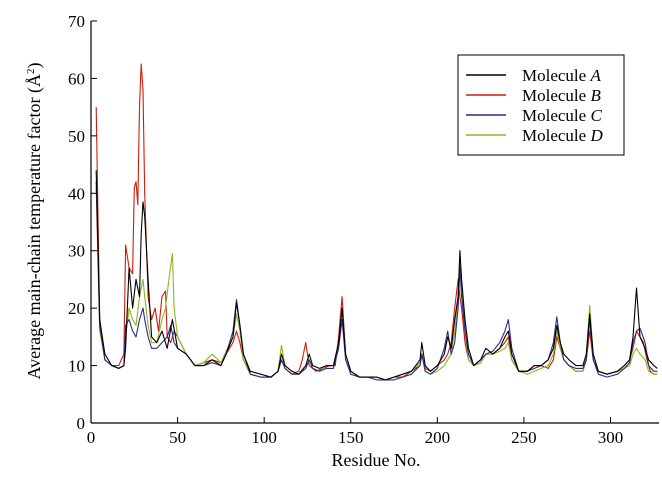  What do you see at coordinates (76, 136) in the screenshot?
I see `y-tick-label: 50` at bounding box center [76, 136].